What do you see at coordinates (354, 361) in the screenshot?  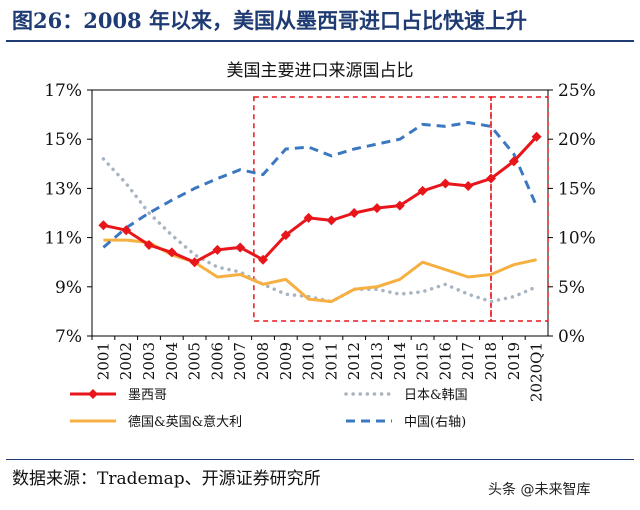 I see `x-tick-label: 2012` at bounding box center [354, 361].